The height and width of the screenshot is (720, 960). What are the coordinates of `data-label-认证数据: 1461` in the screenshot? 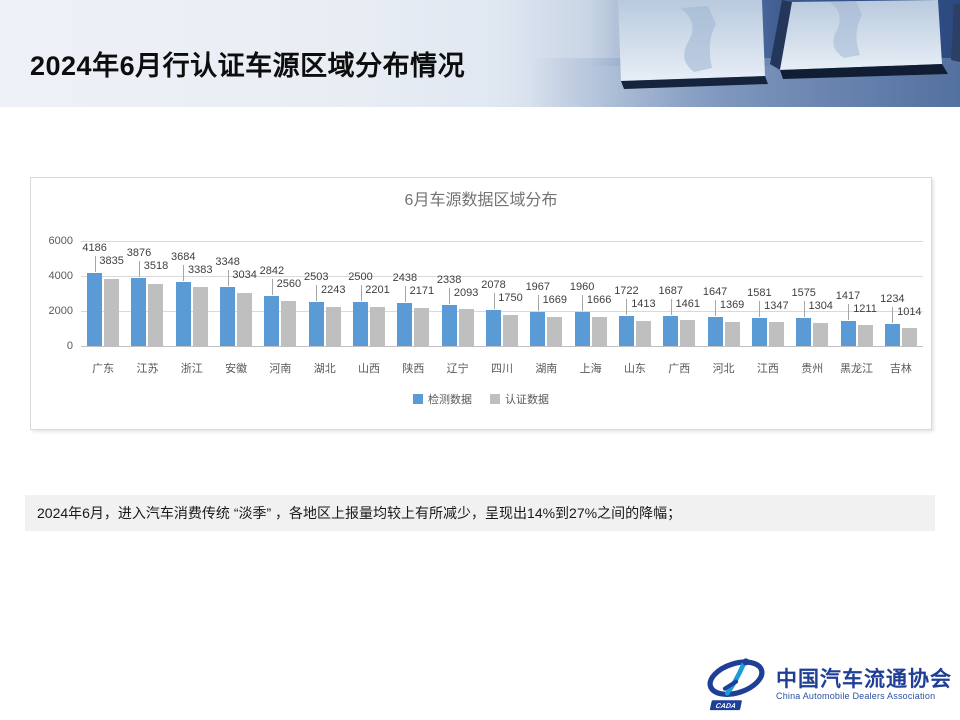 It's located at (687, 304).